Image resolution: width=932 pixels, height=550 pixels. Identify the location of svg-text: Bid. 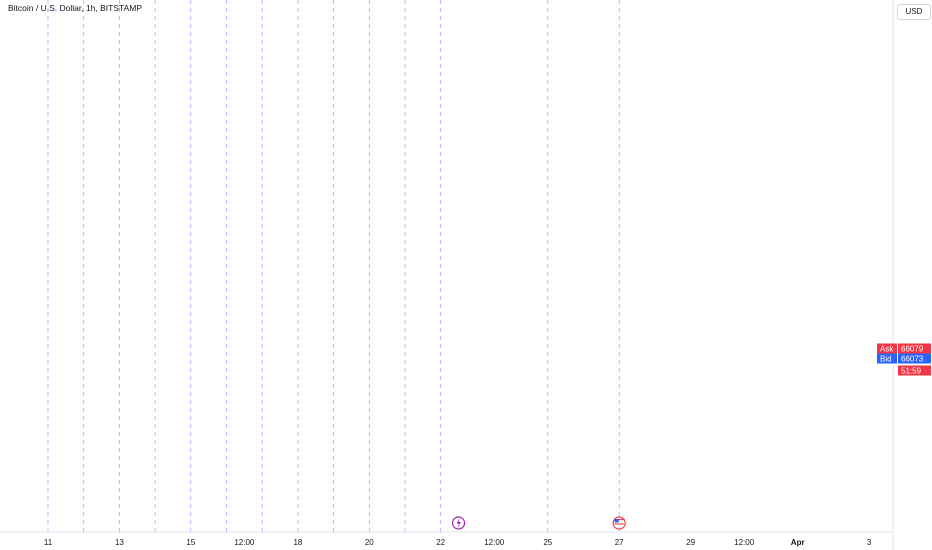
(886, 359).